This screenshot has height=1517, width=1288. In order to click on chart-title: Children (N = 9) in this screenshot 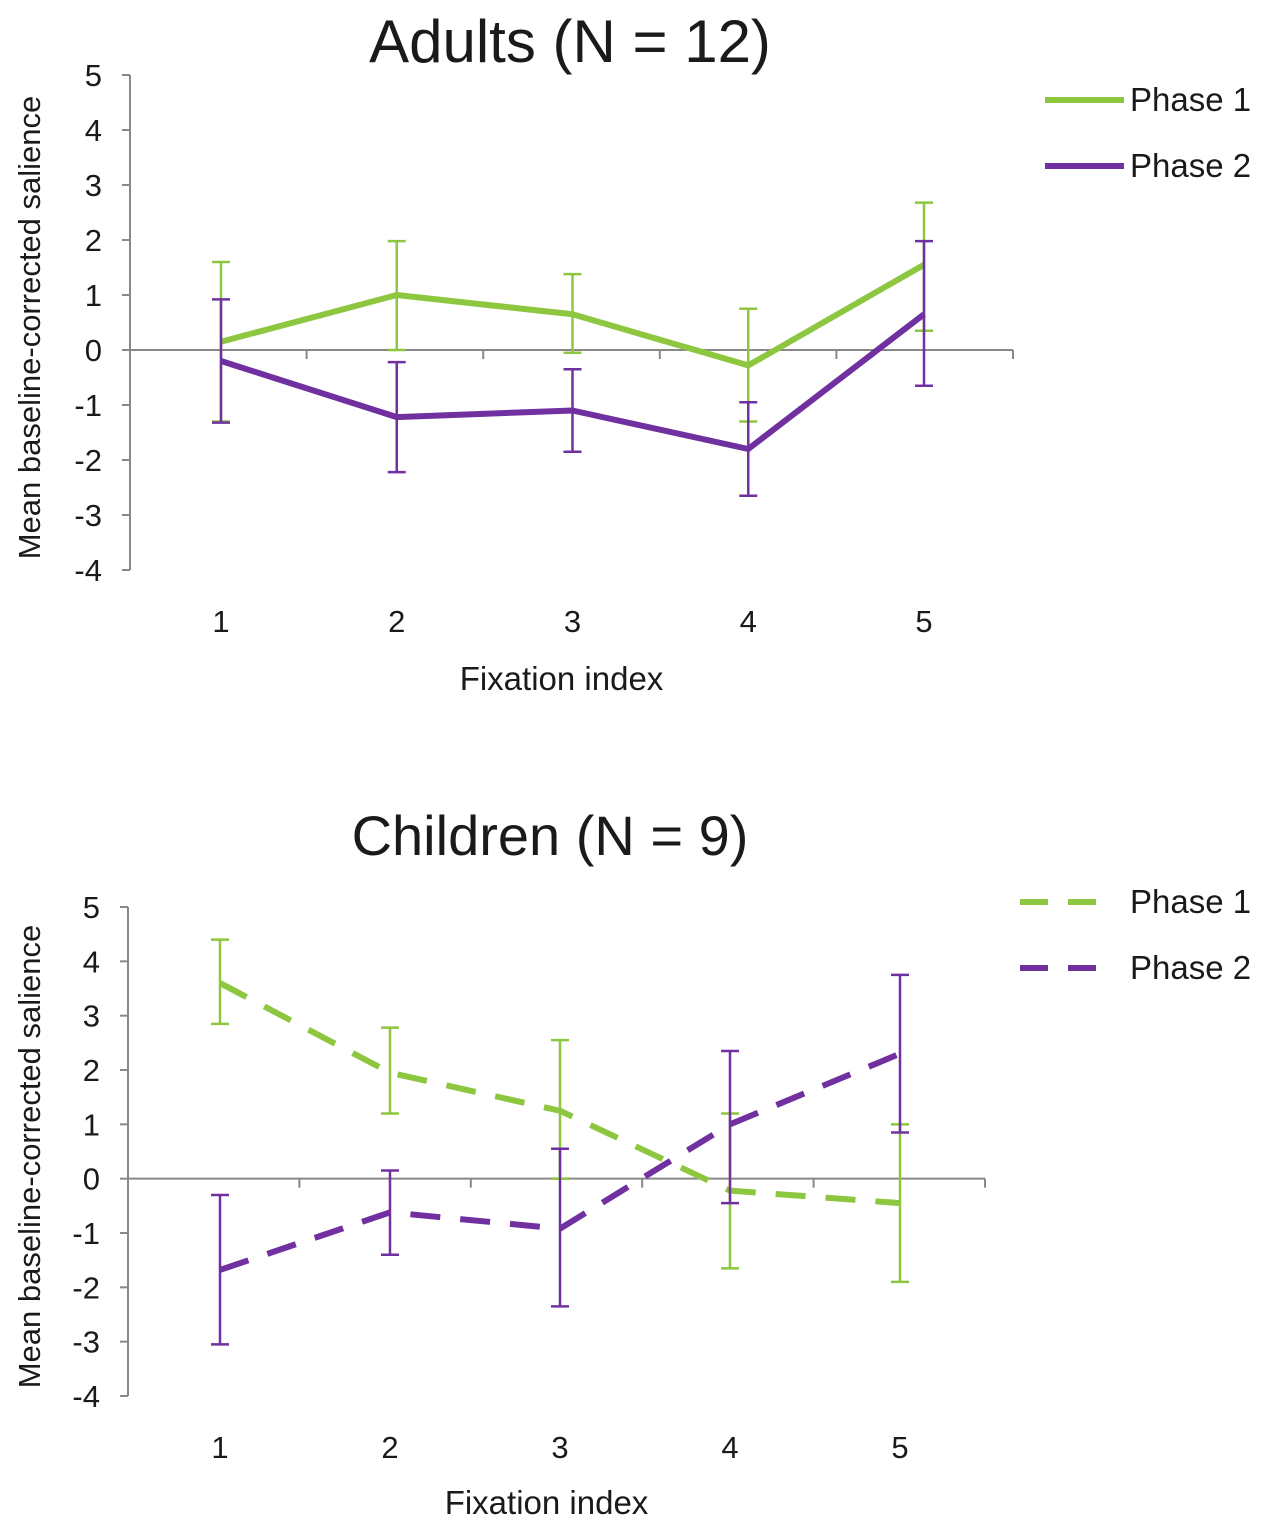, I will do `click(550, 835)`.